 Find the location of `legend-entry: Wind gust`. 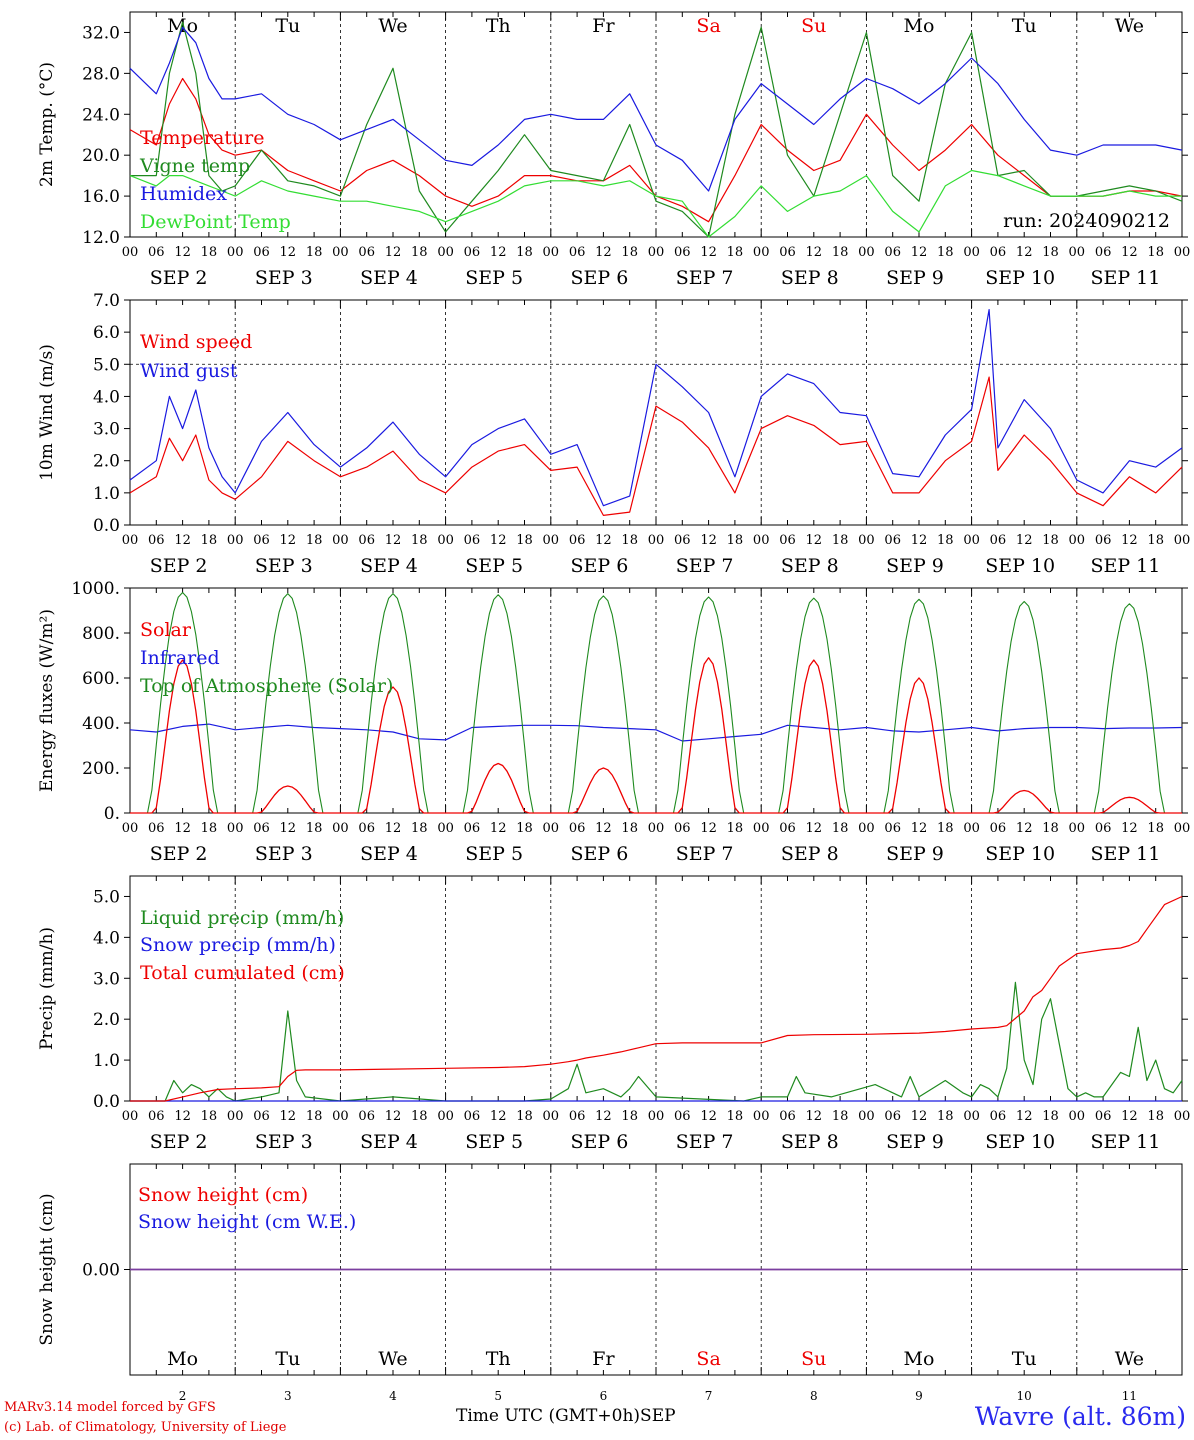

legend-entry: Wind gust is located at coordinates (189, 371).